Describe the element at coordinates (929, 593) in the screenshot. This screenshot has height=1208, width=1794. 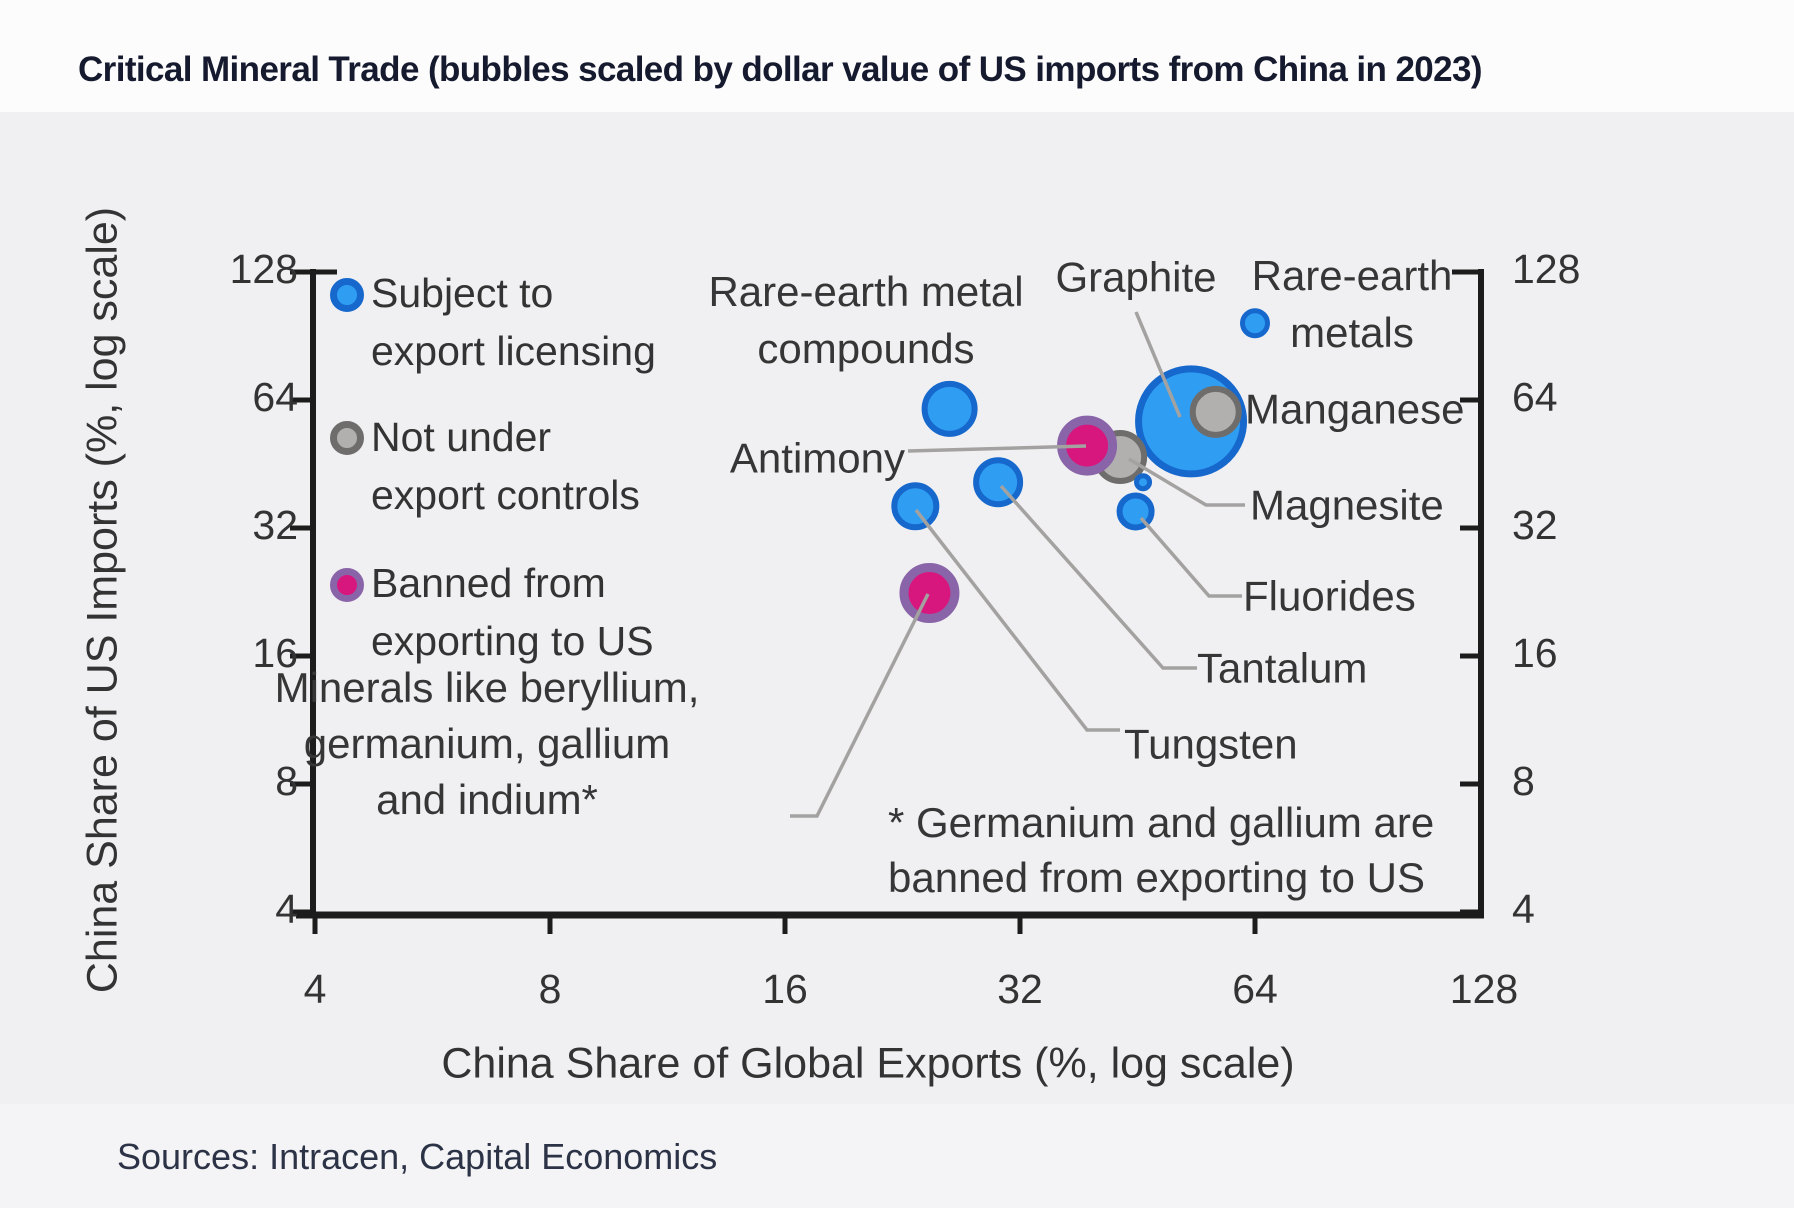
I see `bubble-minerals-beryllium-etc` at that location.